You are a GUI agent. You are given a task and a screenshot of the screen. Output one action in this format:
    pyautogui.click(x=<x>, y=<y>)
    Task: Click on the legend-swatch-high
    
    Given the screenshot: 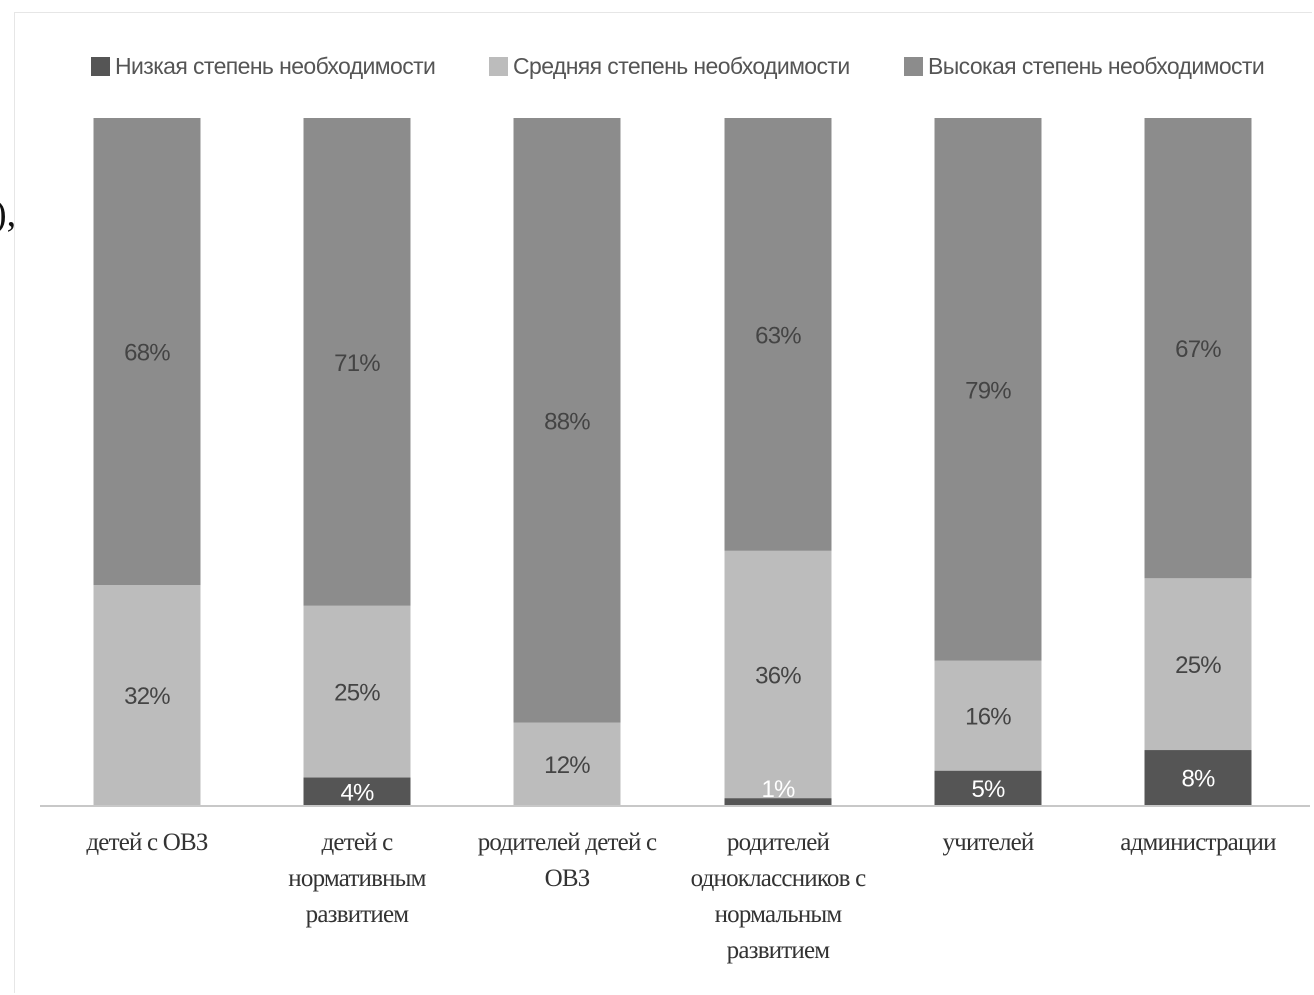 What is the action you would take?
    pyautogui.click(x=913, y=66)
    